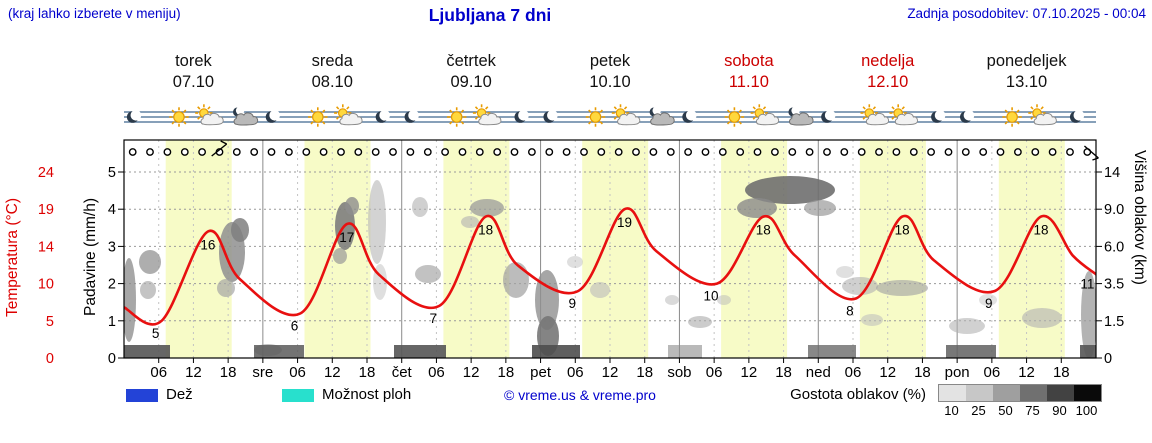  Describe the element at coordinates (887, 82) in the screenshot. I see `day-header-date: 12.10` at that location.